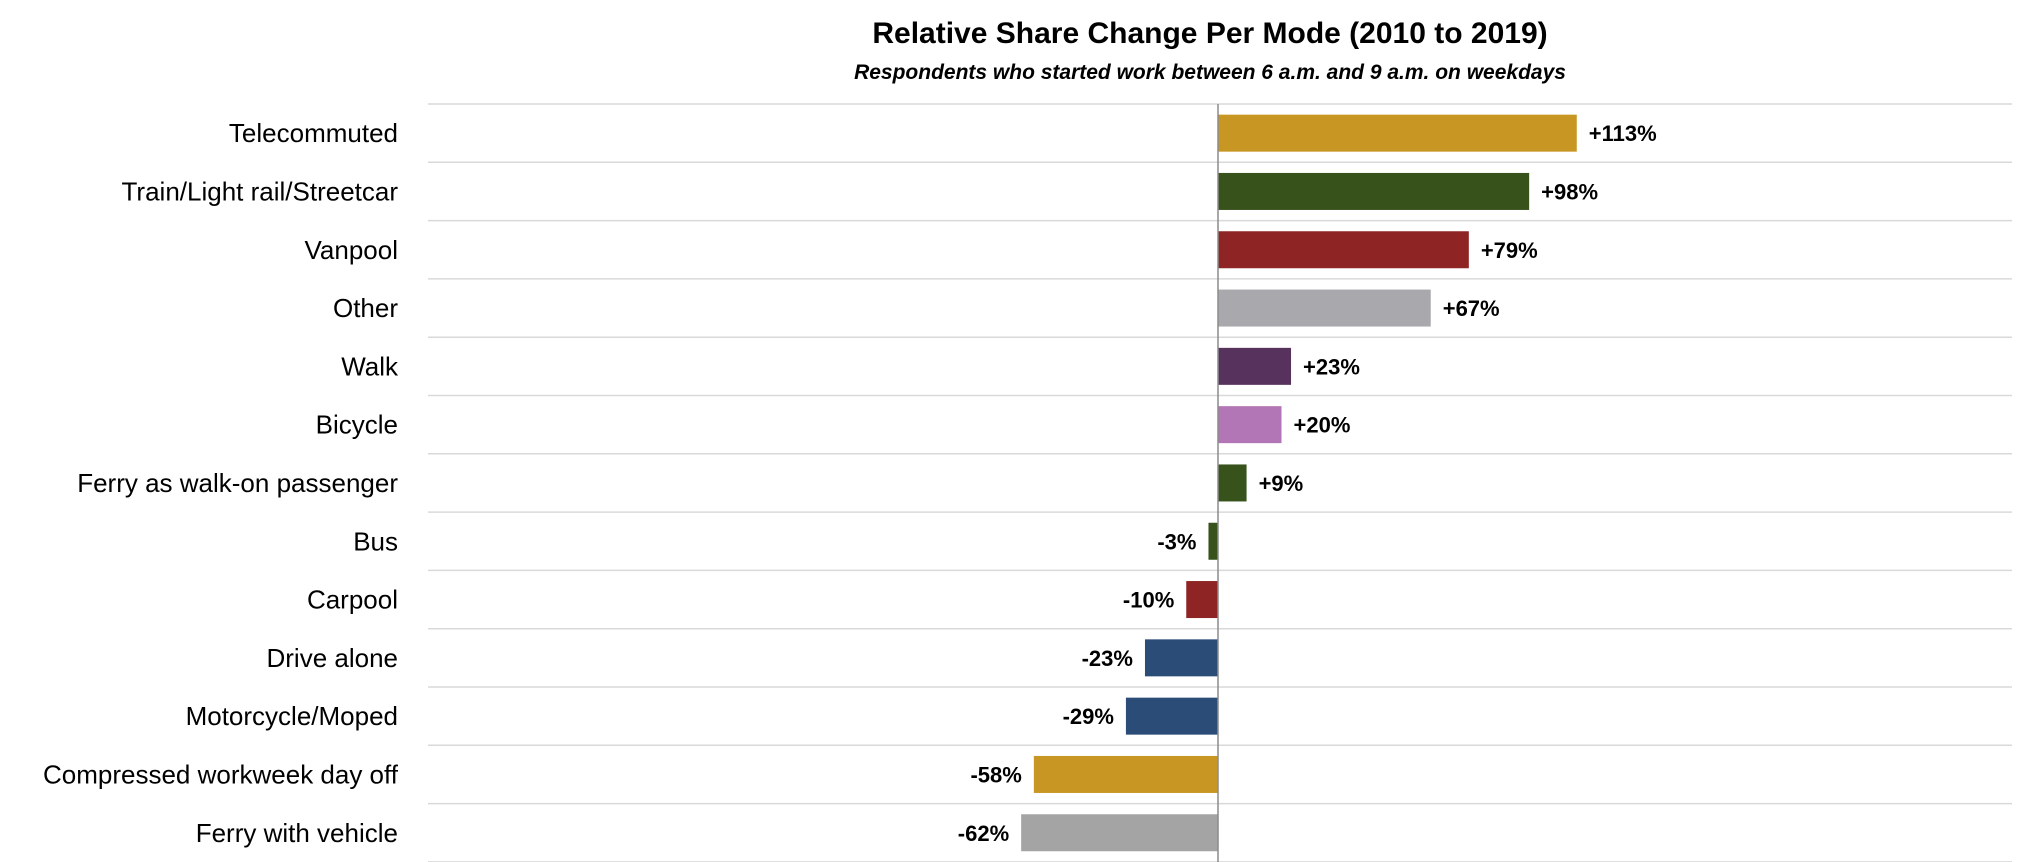  Describe the element at coordinates (1119, 833) in the screenshot. I see `bar-ferry-with-vehicle` at that location.